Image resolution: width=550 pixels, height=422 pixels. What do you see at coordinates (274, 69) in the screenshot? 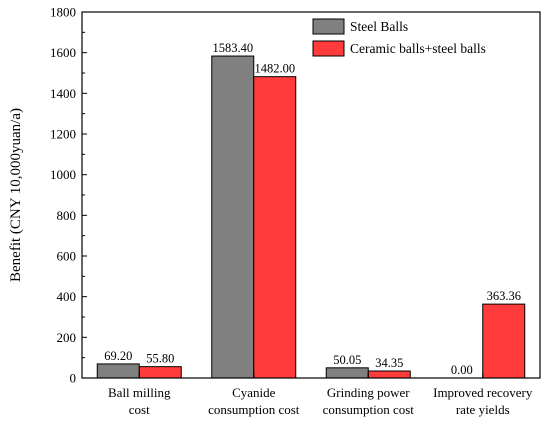
I see `data-label: 1482.00` at bounding box center [274, 69].